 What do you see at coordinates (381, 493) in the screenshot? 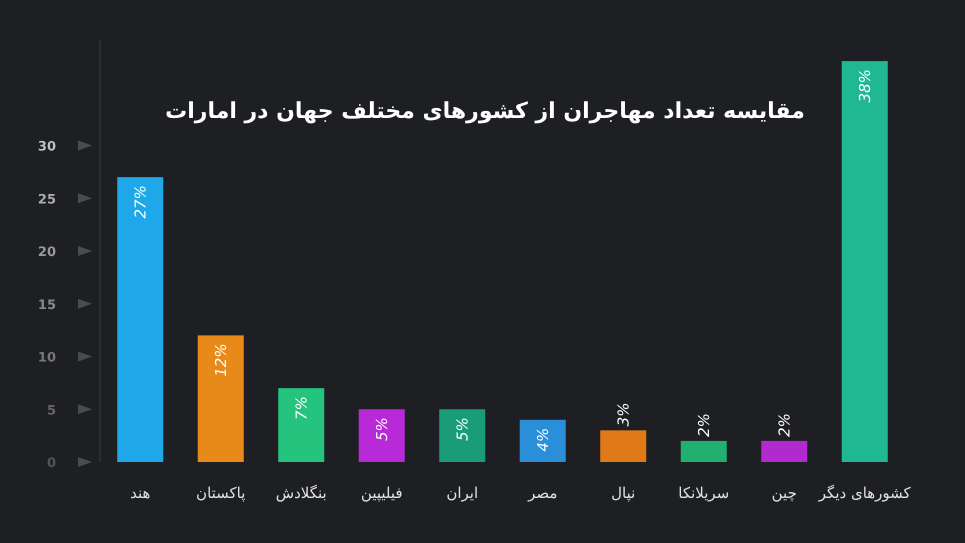
I see `x-tick-label: فیلیپین` at bounding box center [381, 493].